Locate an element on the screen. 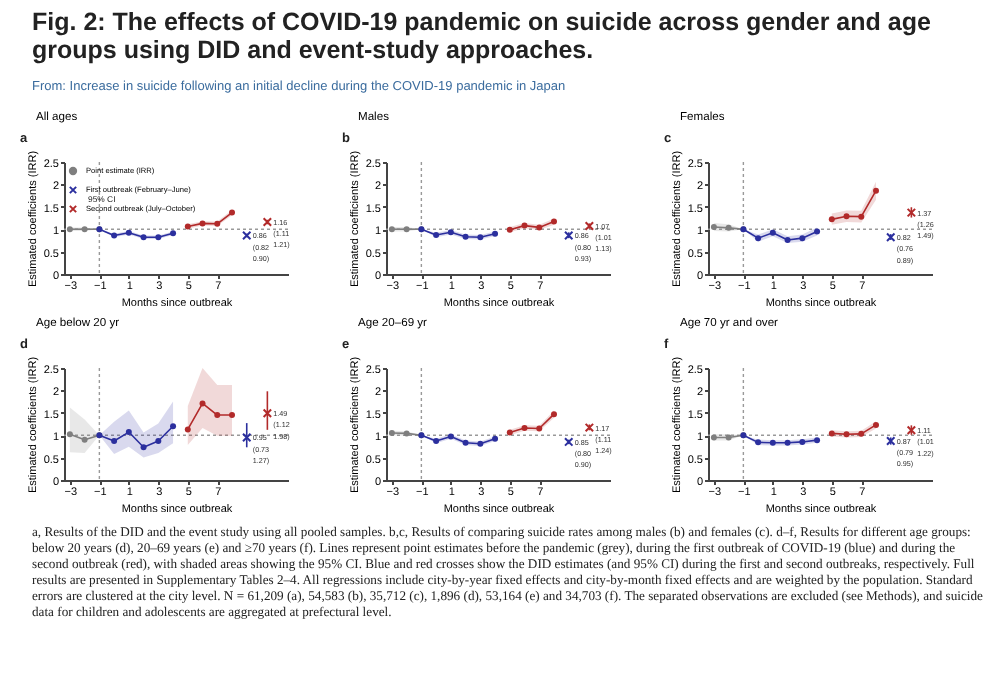 This screenshot has height=690, width=1000. text: Fig. 2: The effects of COVID-19 pandemic on suicide across gender and age groups using DID and event-study approaches. is located at coordinates (482, 36).